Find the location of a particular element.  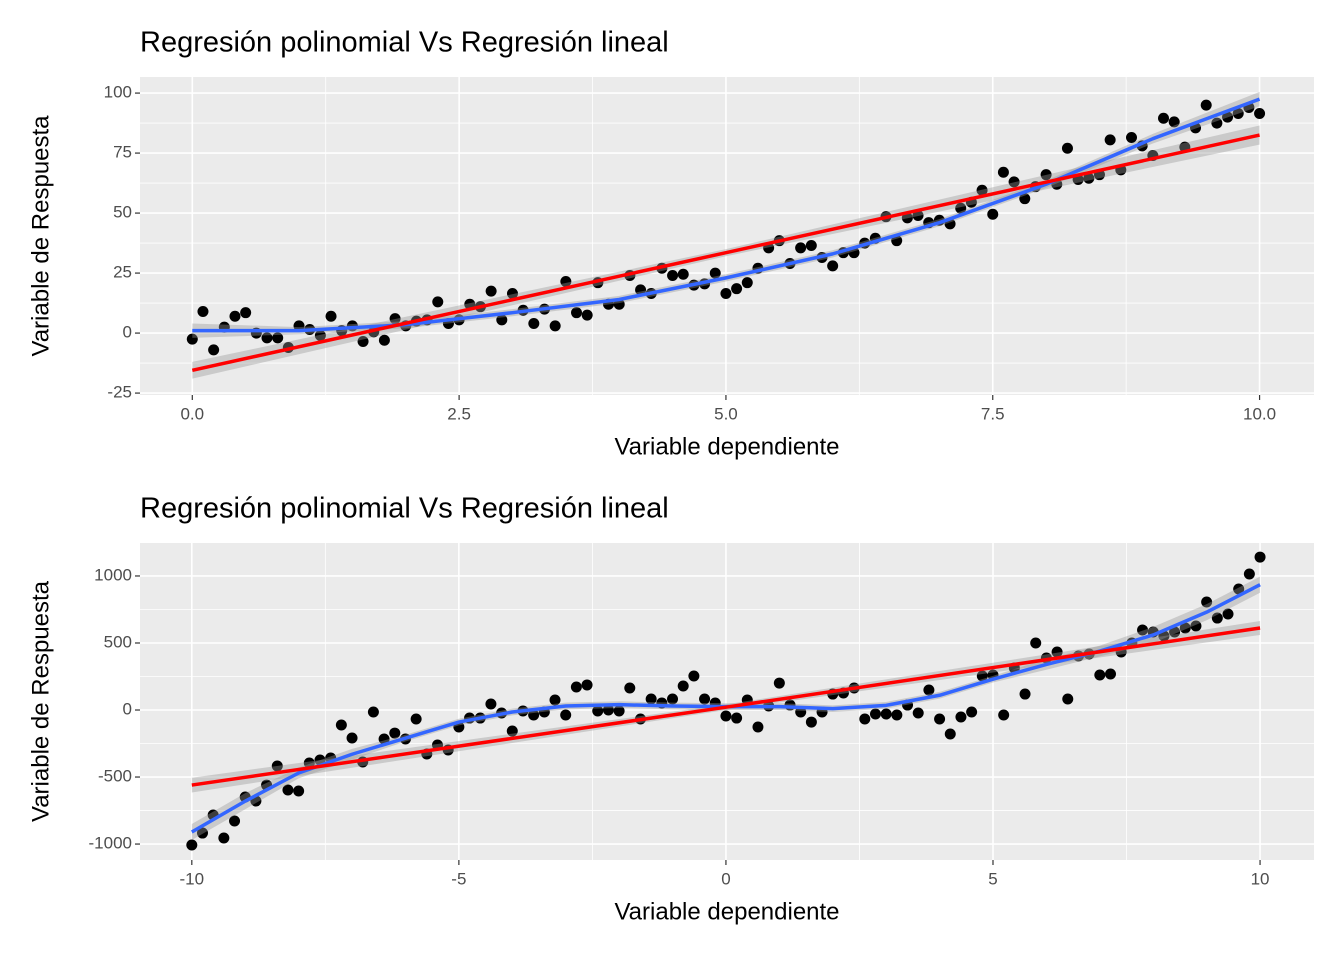

y-tick-label: 25 is located at coordinates (122, 272).